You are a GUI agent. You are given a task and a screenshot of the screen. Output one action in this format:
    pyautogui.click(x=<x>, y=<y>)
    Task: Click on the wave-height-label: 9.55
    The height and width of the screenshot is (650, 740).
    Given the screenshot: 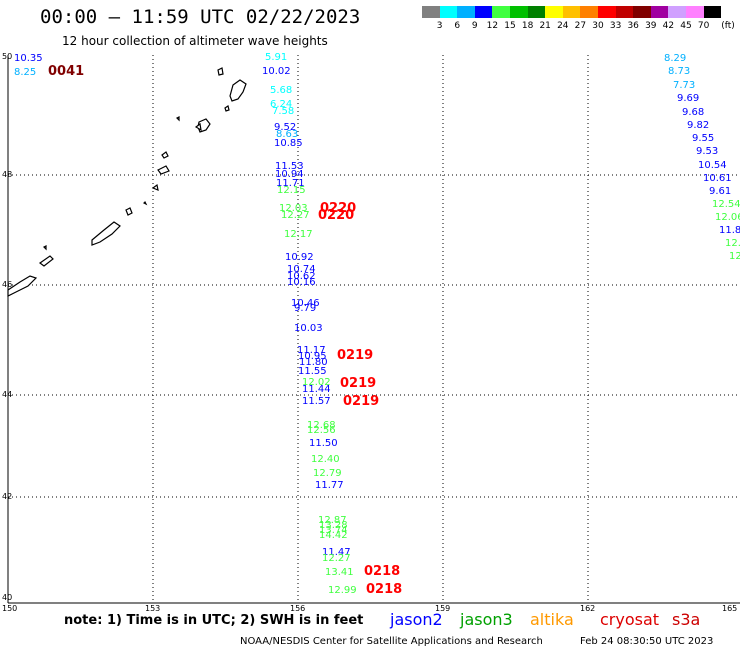 What is the action you would take?
    pyautogui.click(x=703, y=138)
    